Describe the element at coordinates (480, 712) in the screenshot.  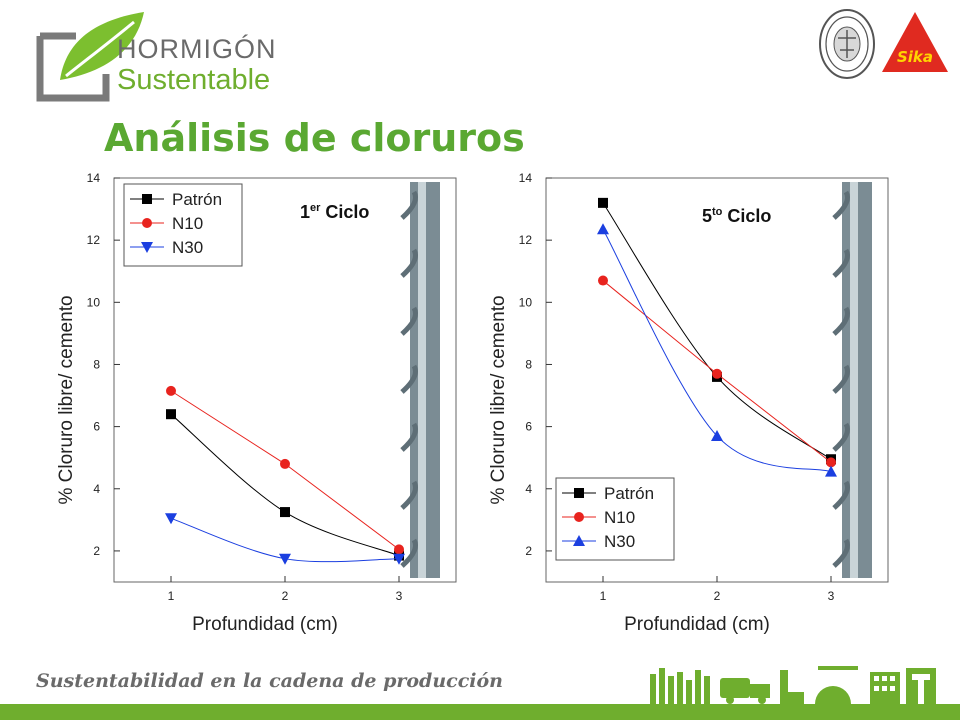
I see `footer-bar` at that location.